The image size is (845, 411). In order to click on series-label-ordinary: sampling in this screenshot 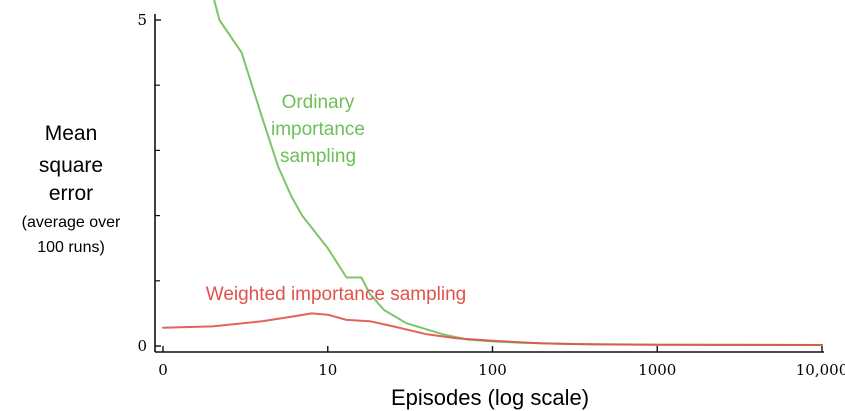, I will do `click(318, 156)`.